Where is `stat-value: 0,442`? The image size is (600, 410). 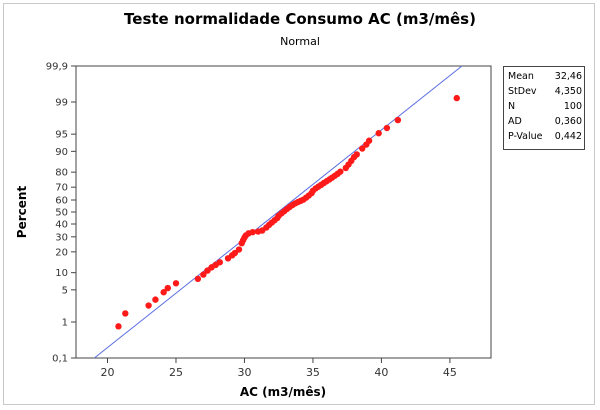
stat-value: 0,442 is located at coordinates (568, 136).